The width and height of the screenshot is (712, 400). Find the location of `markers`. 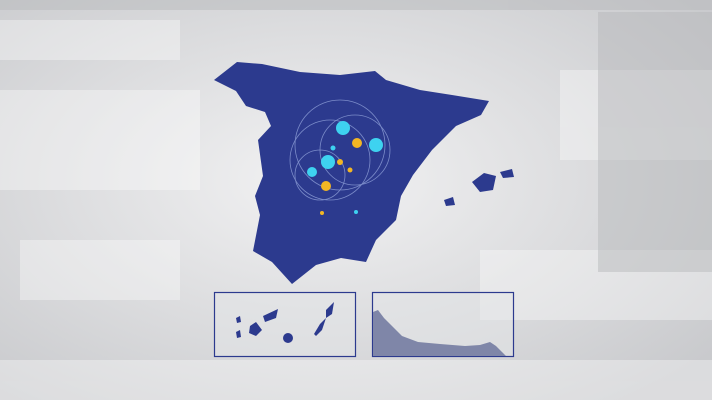

markers is located at coordinates (345, 168).